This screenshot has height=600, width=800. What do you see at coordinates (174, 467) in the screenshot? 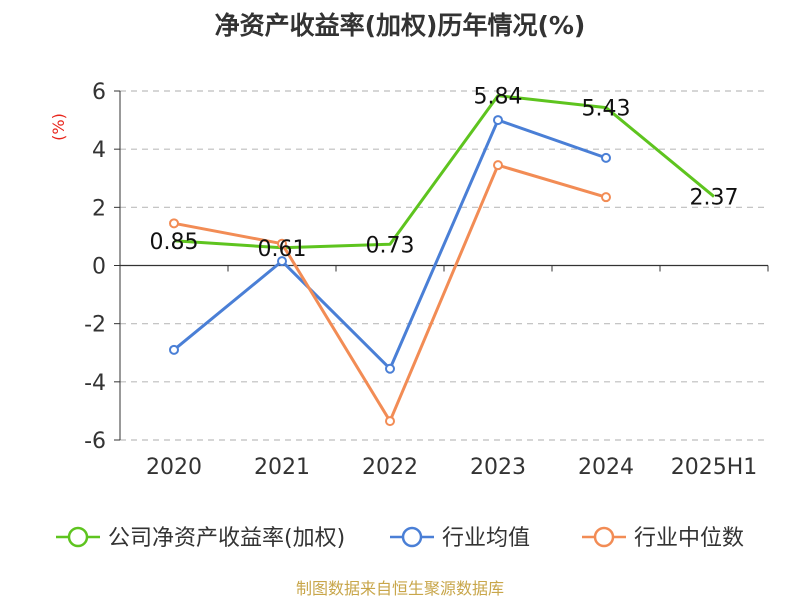
I see `x-tick-label: 2020` at bounding box center [174, 467].